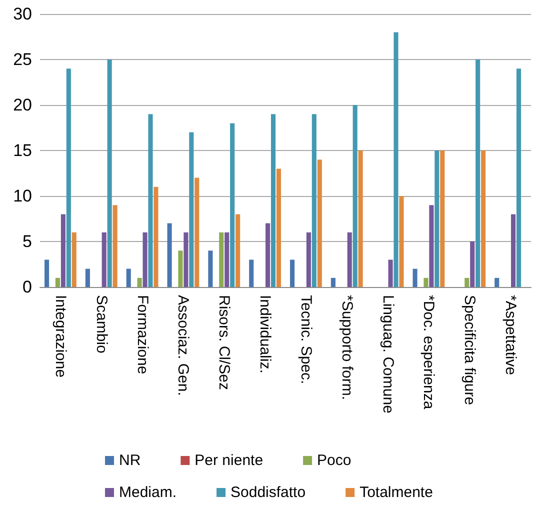 This screenshot has width=535, height=517. Describe the element at coordinates (183, 345) in the screenshot. I see `x-tick-label: Associaz. Gen.` at that location.